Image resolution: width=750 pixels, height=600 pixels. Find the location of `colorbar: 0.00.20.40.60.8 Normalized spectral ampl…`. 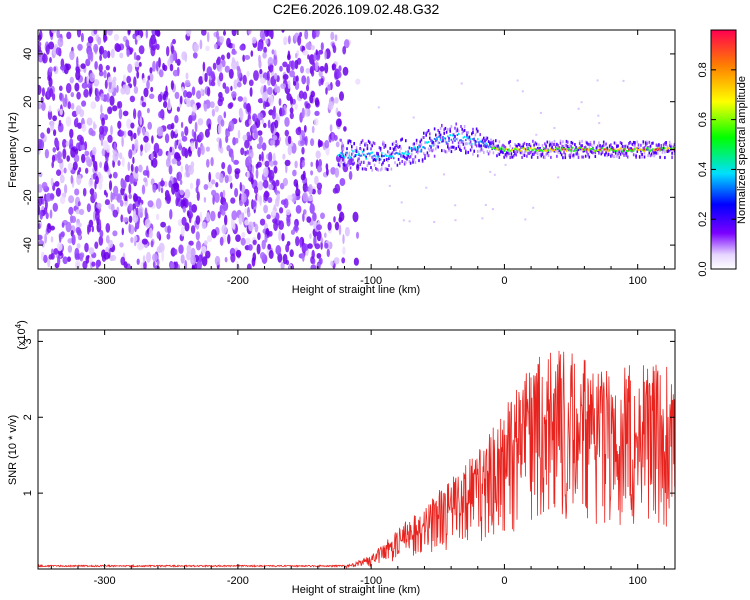

colorbar: 0.00.20.40.60.8 Normalized spectral ampl… is located at coordinates (722, 153).